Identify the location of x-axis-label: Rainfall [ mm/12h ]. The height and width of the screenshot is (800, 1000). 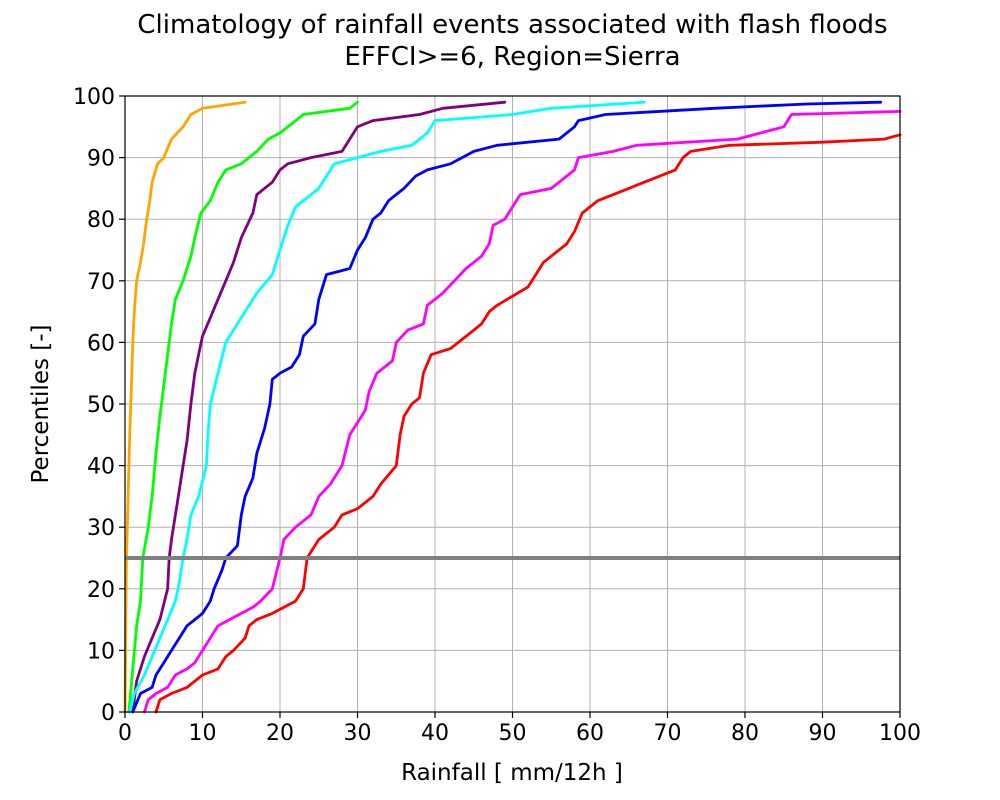
(512, 773).